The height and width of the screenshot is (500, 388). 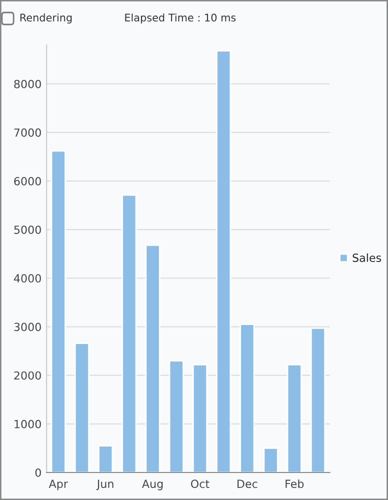 What do you see at coordinates (105, 485) in the screenshot?
I see `x-tick-label: Jun` at bounding box center [105, 485].